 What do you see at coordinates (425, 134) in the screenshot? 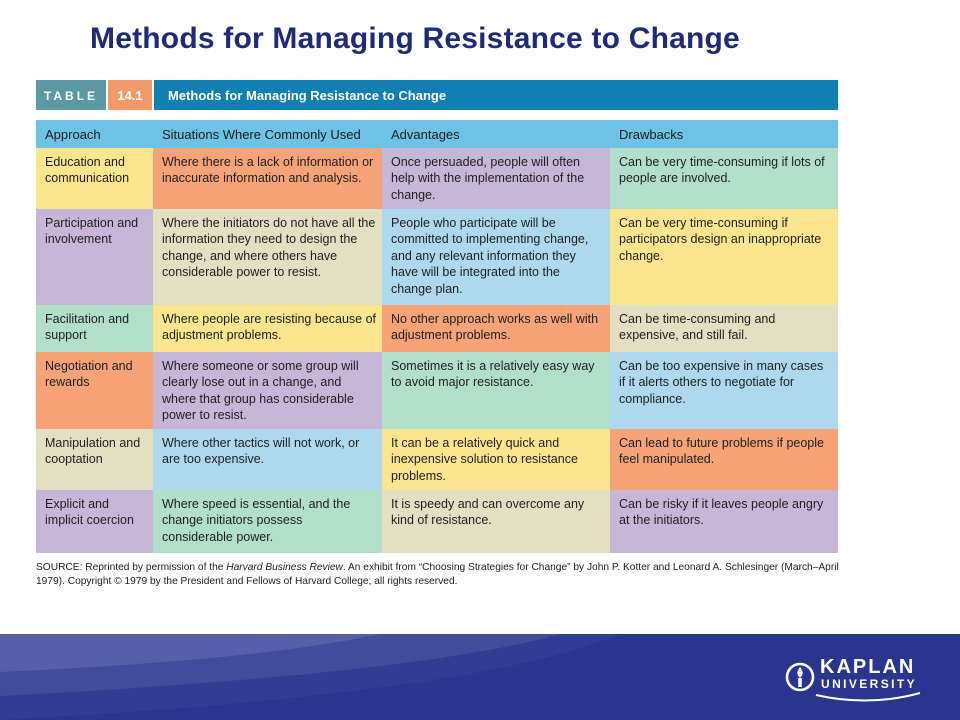
I see `header-advantages: Advantages` at bounding box center [425, 134].